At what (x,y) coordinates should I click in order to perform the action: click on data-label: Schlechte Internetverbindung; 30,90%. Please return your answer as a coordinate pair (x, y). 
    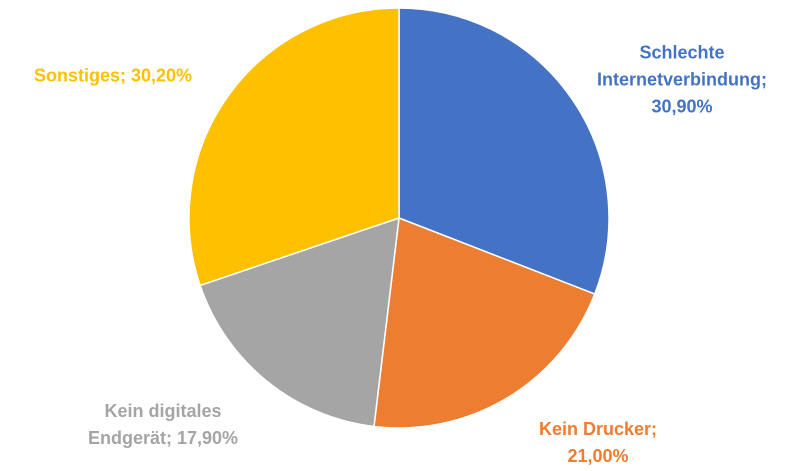
    Looking at the image, I should click on (682, 79).